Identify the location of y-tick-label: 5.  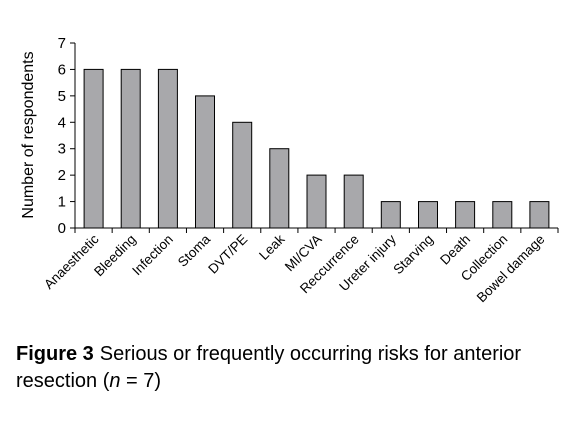
(62, 96).